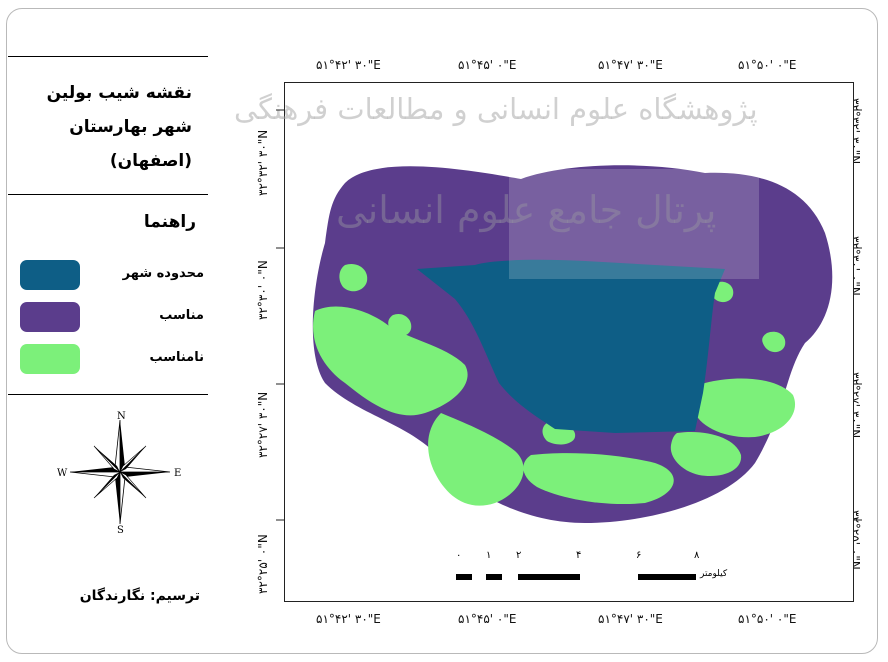 The width and height of the screenshot is (888, 662). Describe the element at coordinates (119, 93) in the screenshot. I see `map-title-line-1: نقشه شیب بولین` at that location.